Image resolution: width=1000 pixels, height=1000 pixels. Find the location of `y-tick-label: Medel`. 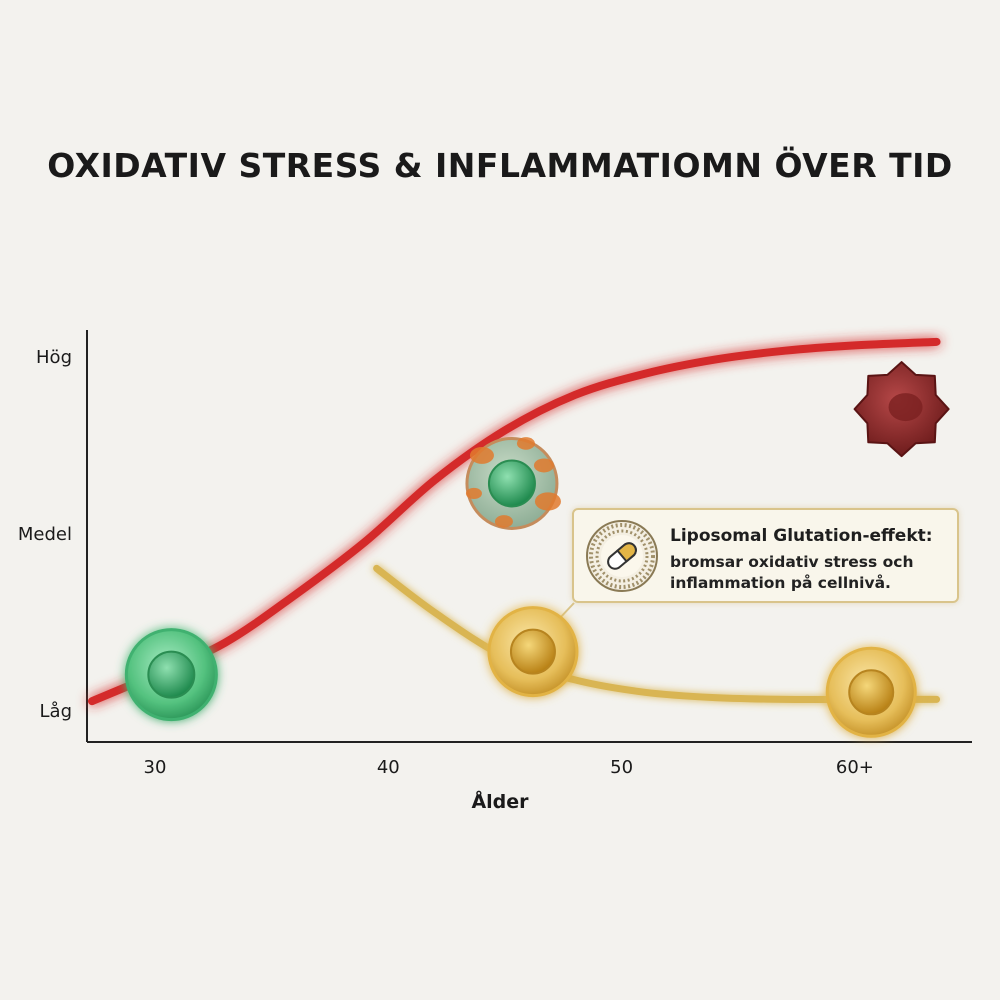

y-tick-label: Medel is located at coordinates (45, 534).